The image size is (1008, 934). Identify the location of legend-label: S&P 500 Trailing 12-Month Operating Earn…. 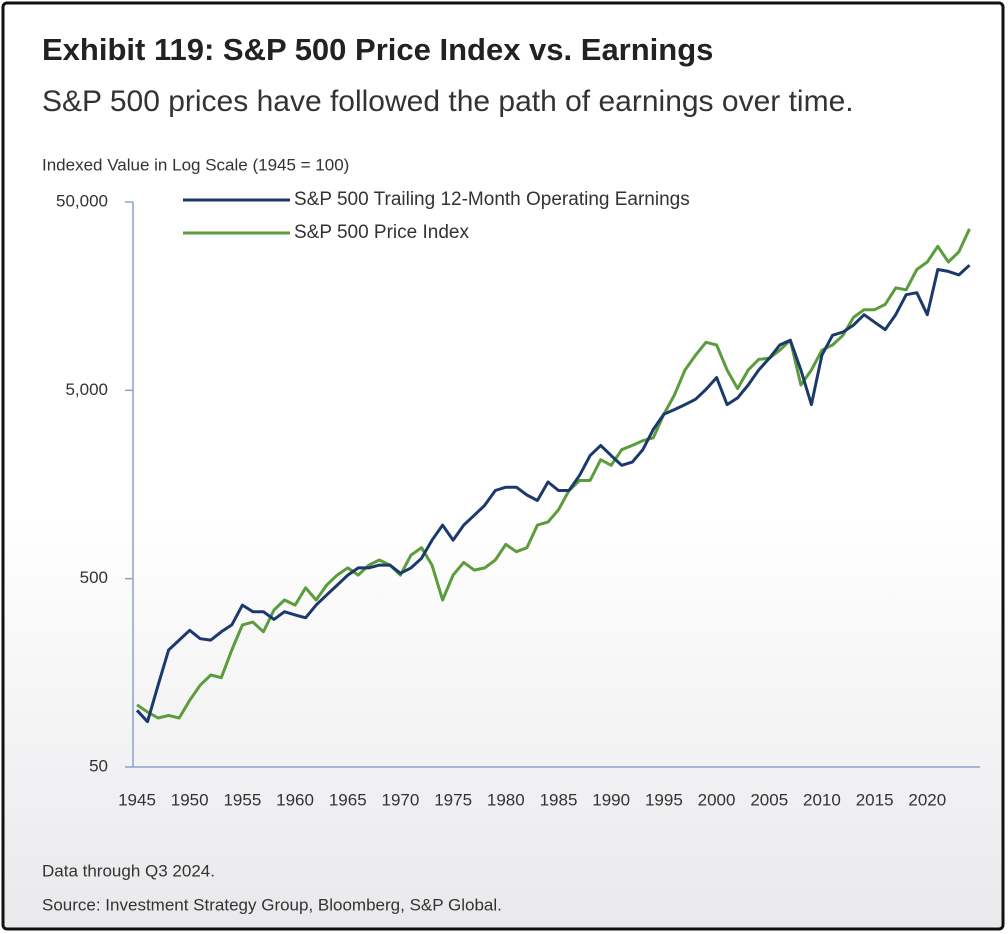
(492, 199).